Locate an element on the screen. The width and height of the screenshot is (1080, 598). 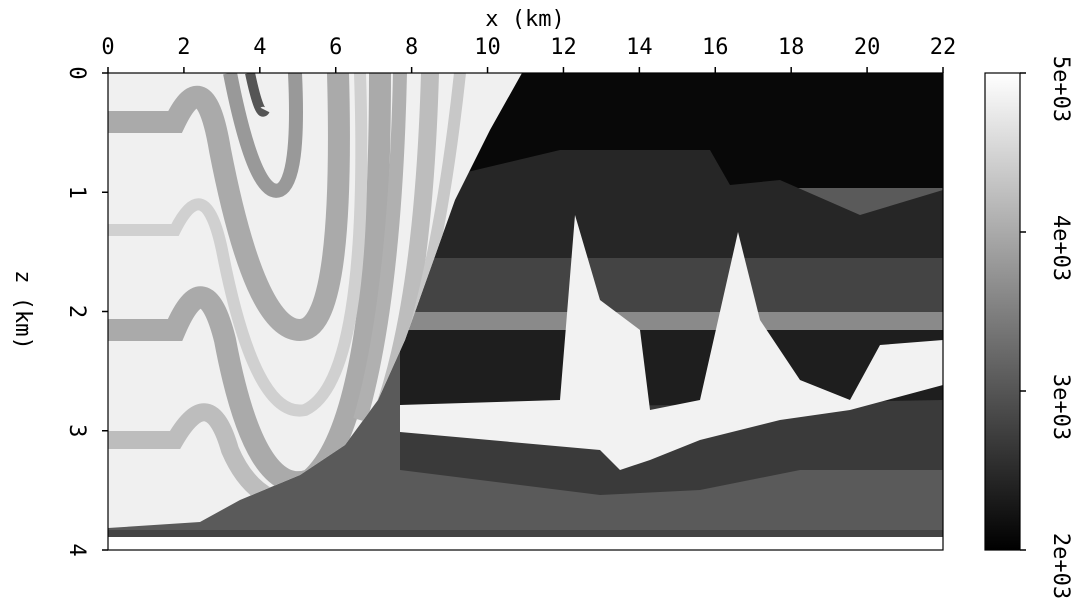
x-tick-label: 14 is located at coordinates (639, 47).